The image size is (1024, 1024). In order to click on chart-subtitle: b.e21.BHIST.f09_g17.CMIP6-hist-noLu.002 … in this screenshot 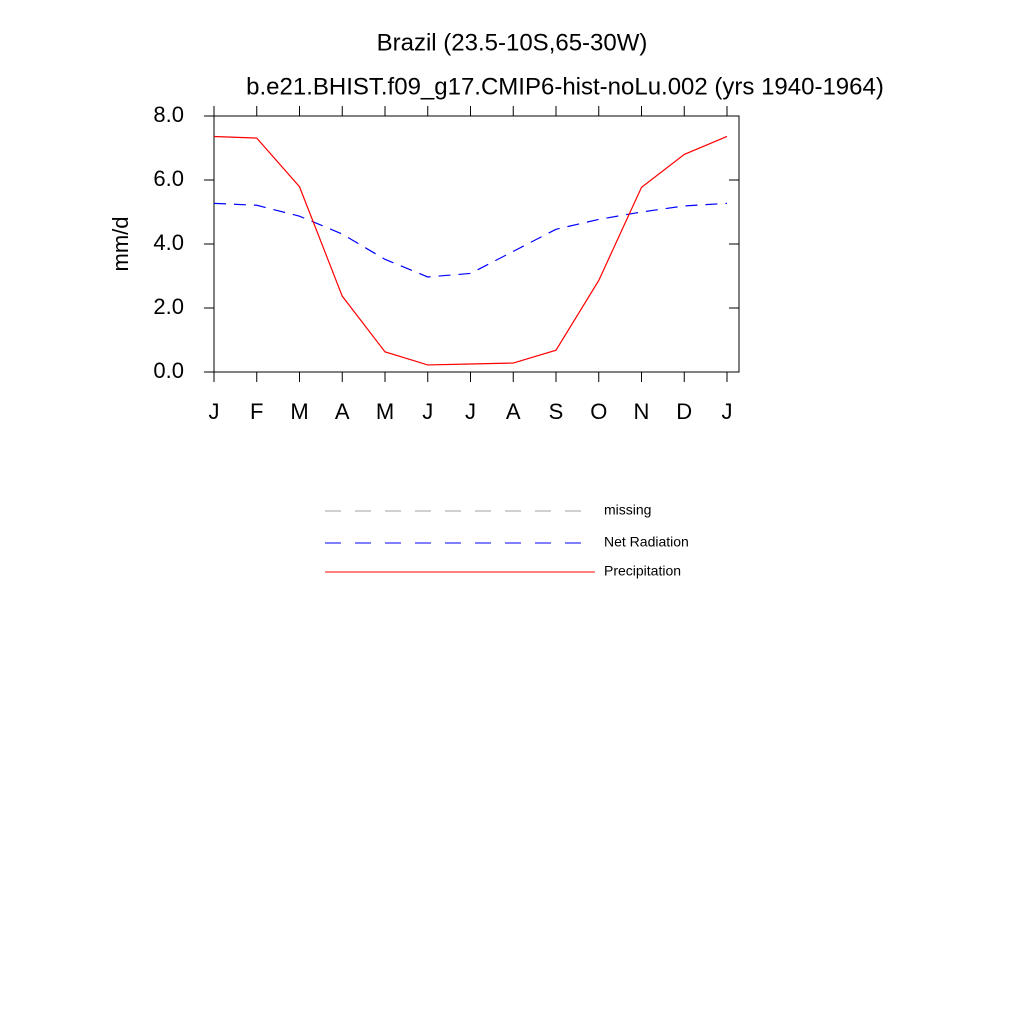, I will do `click(565, 86)`.